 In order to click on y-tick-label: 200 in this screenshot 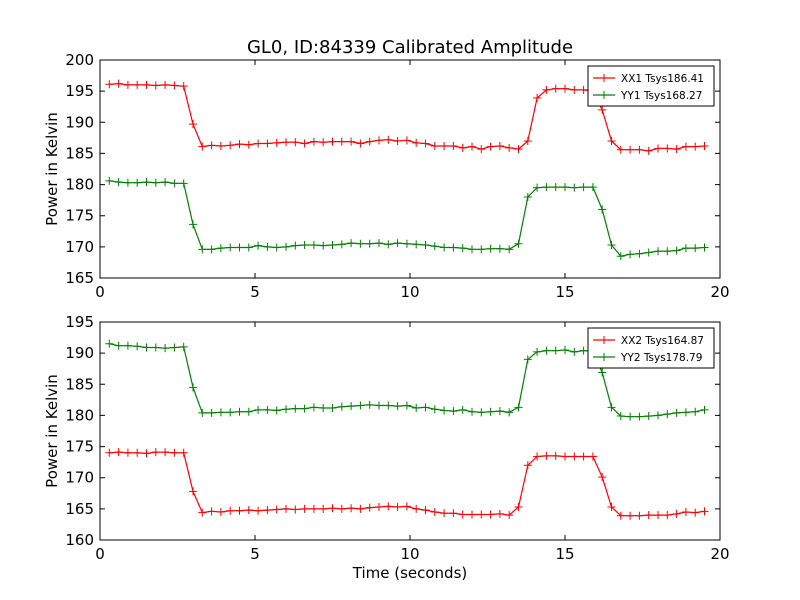, I will do `click(79, 60)`.